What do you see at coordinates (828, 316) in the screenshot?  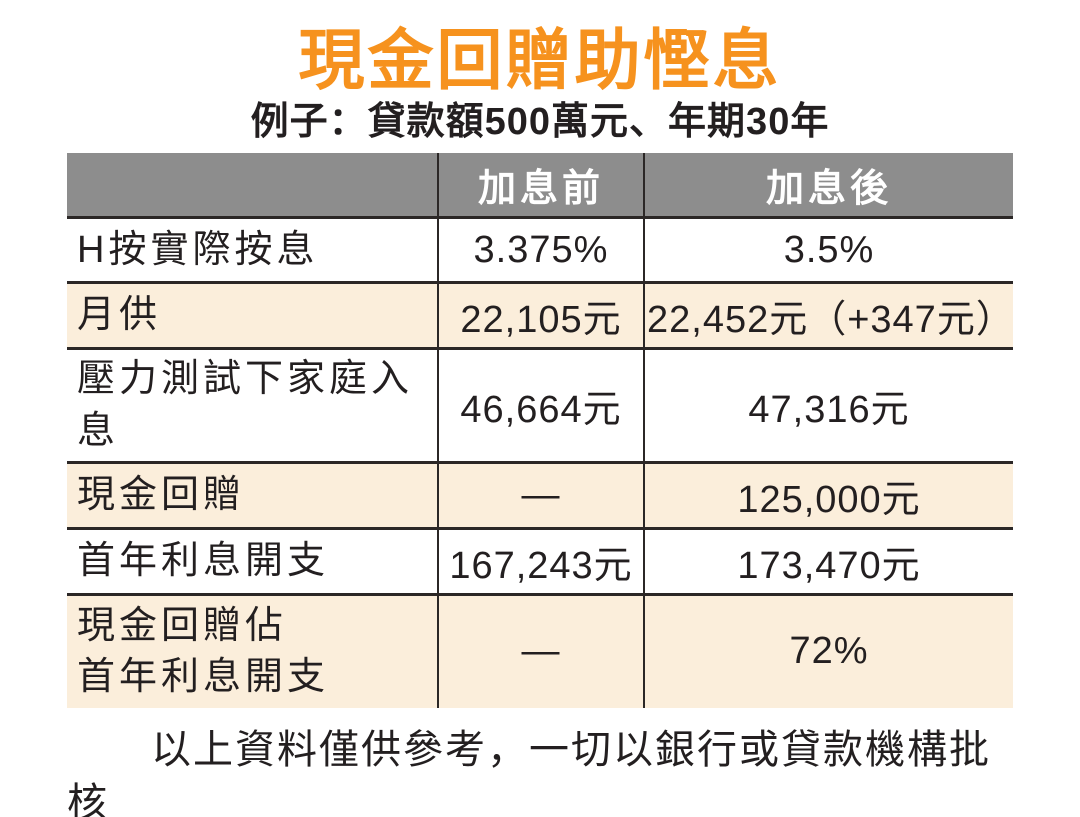 I see `value-after: 22,452元（+347元）` at bounding box center [828, 316].